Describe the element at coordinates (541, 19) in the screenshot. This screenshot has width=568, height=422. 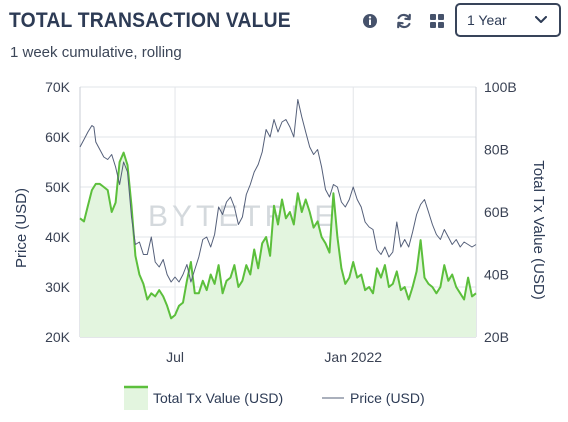
I see `chevron-down-icon` at that location.